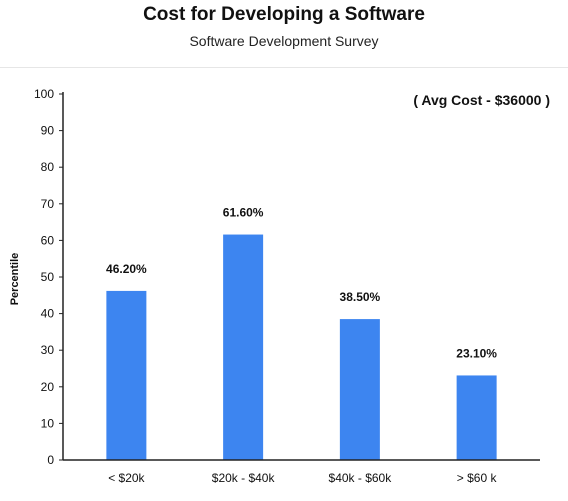 This screenshot has height=501, width=568. I want to click on y-tick-label: 20, so click(48, 387).